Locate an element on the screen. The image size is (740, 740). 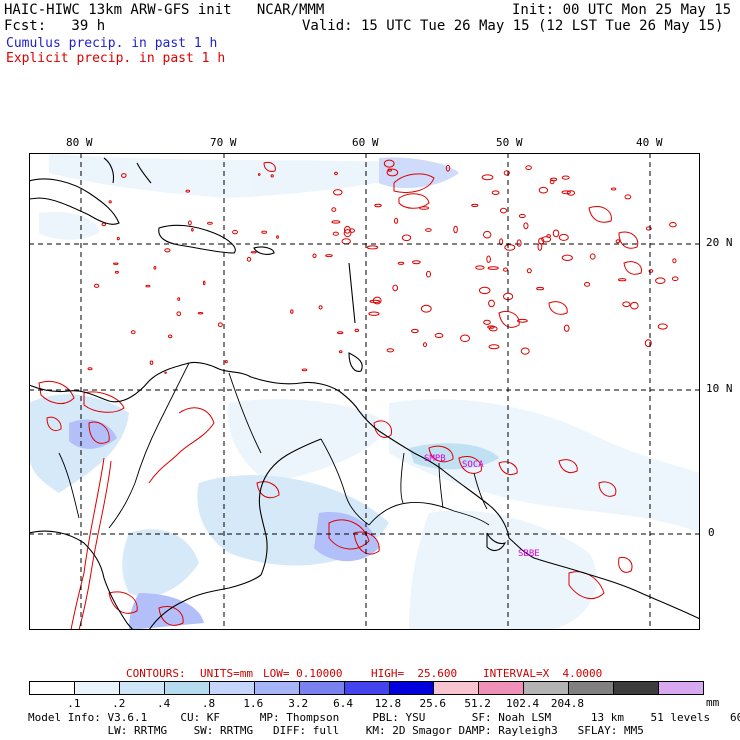
contours-interval: INTERVAL=X 4.0000 is located at coordinates (543, 673).